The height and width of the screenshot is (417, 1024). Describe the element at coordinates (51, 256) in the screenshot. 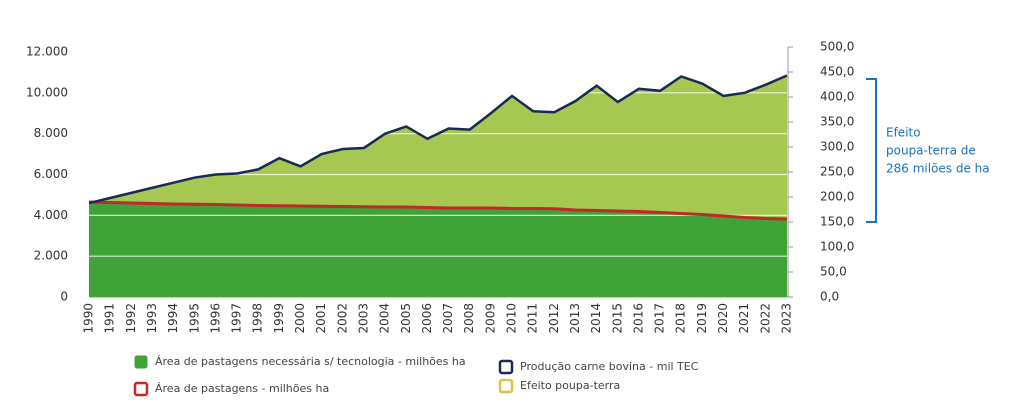

I see `y-tick-label: 2.000` at that location.